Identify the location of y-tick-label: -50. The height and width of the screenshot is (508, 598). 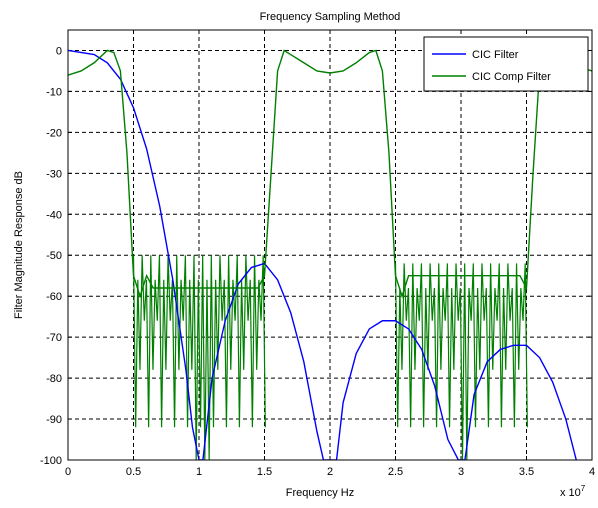
(54, 256).